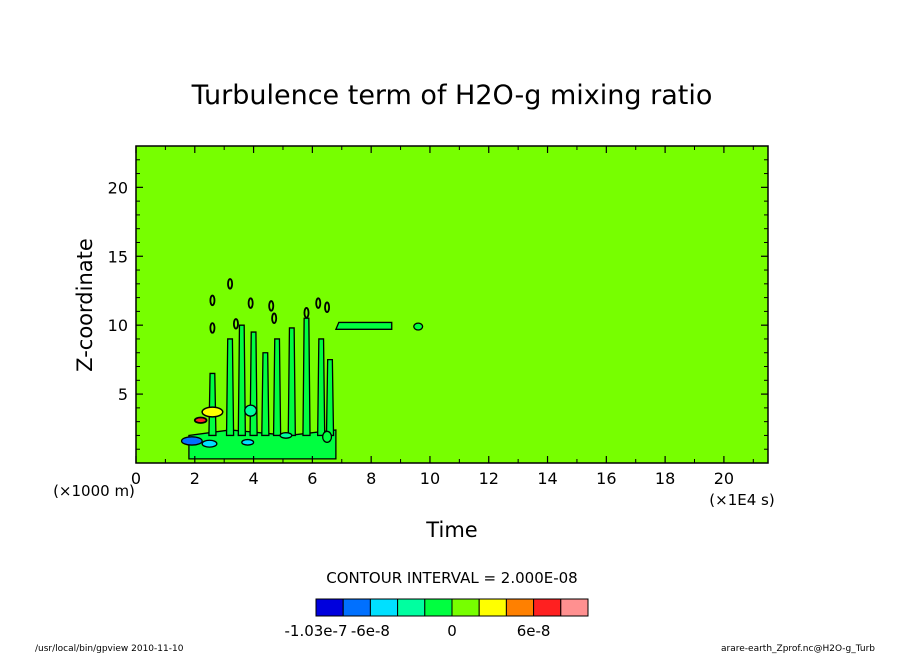 The height and width of the screenshot is (654, 904). I want to click on colorbar, so click(452, 607).